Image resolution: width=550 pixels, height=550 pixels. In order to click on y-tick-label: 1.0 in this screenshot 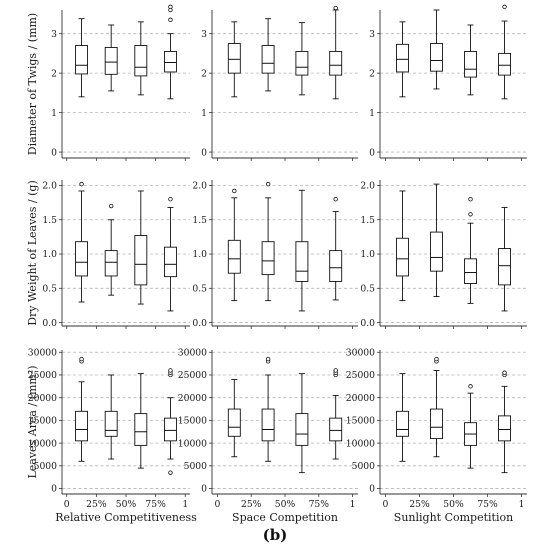, I will do `click(367, 254)`.